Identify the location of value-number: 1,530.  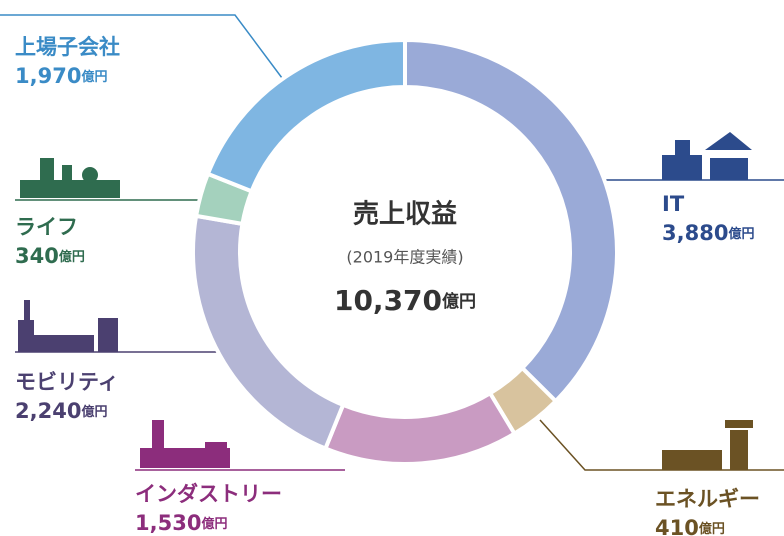
(168, 523).